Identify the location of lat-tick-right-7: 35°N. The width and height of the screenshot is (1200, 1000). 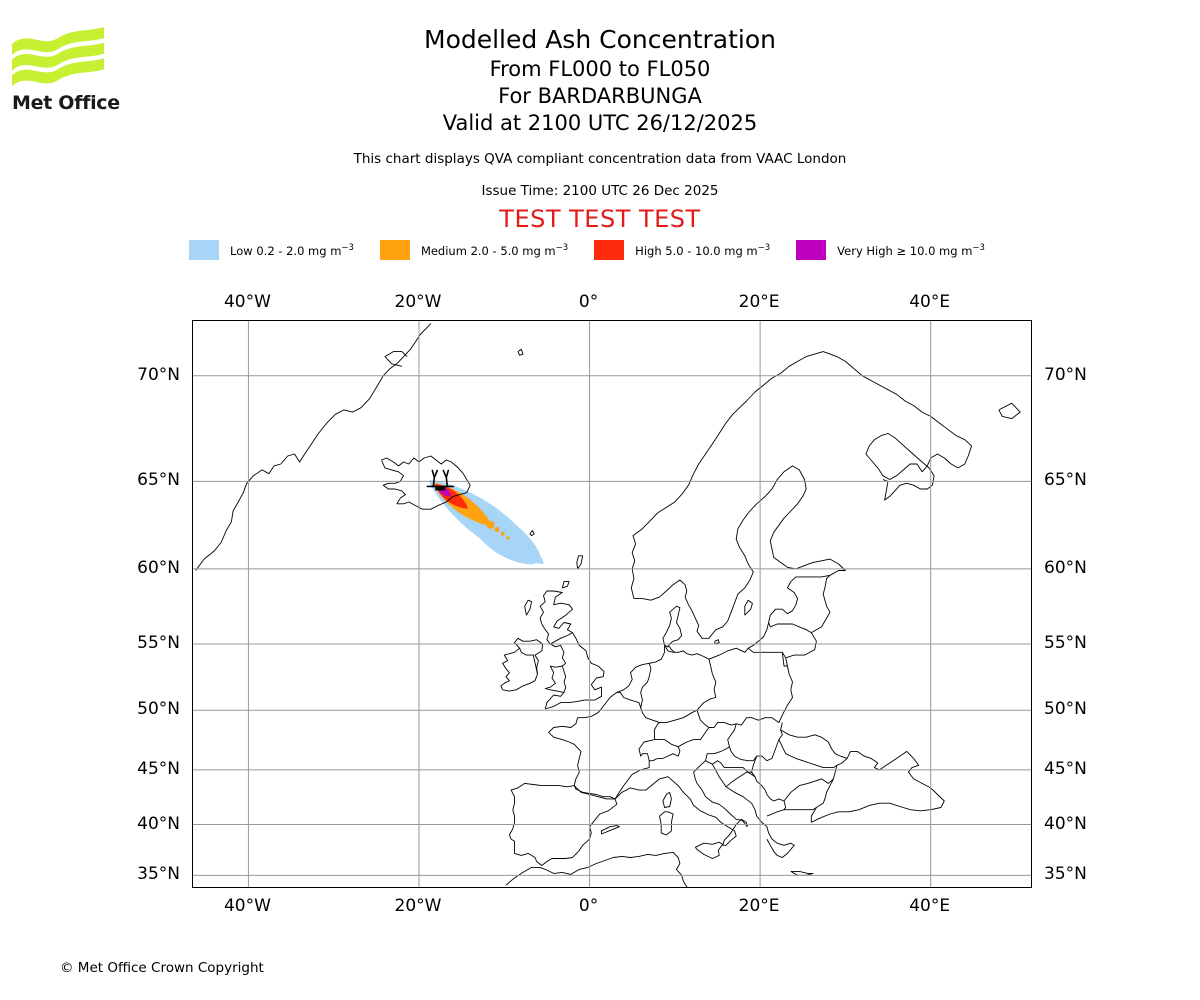
(1065, 874).